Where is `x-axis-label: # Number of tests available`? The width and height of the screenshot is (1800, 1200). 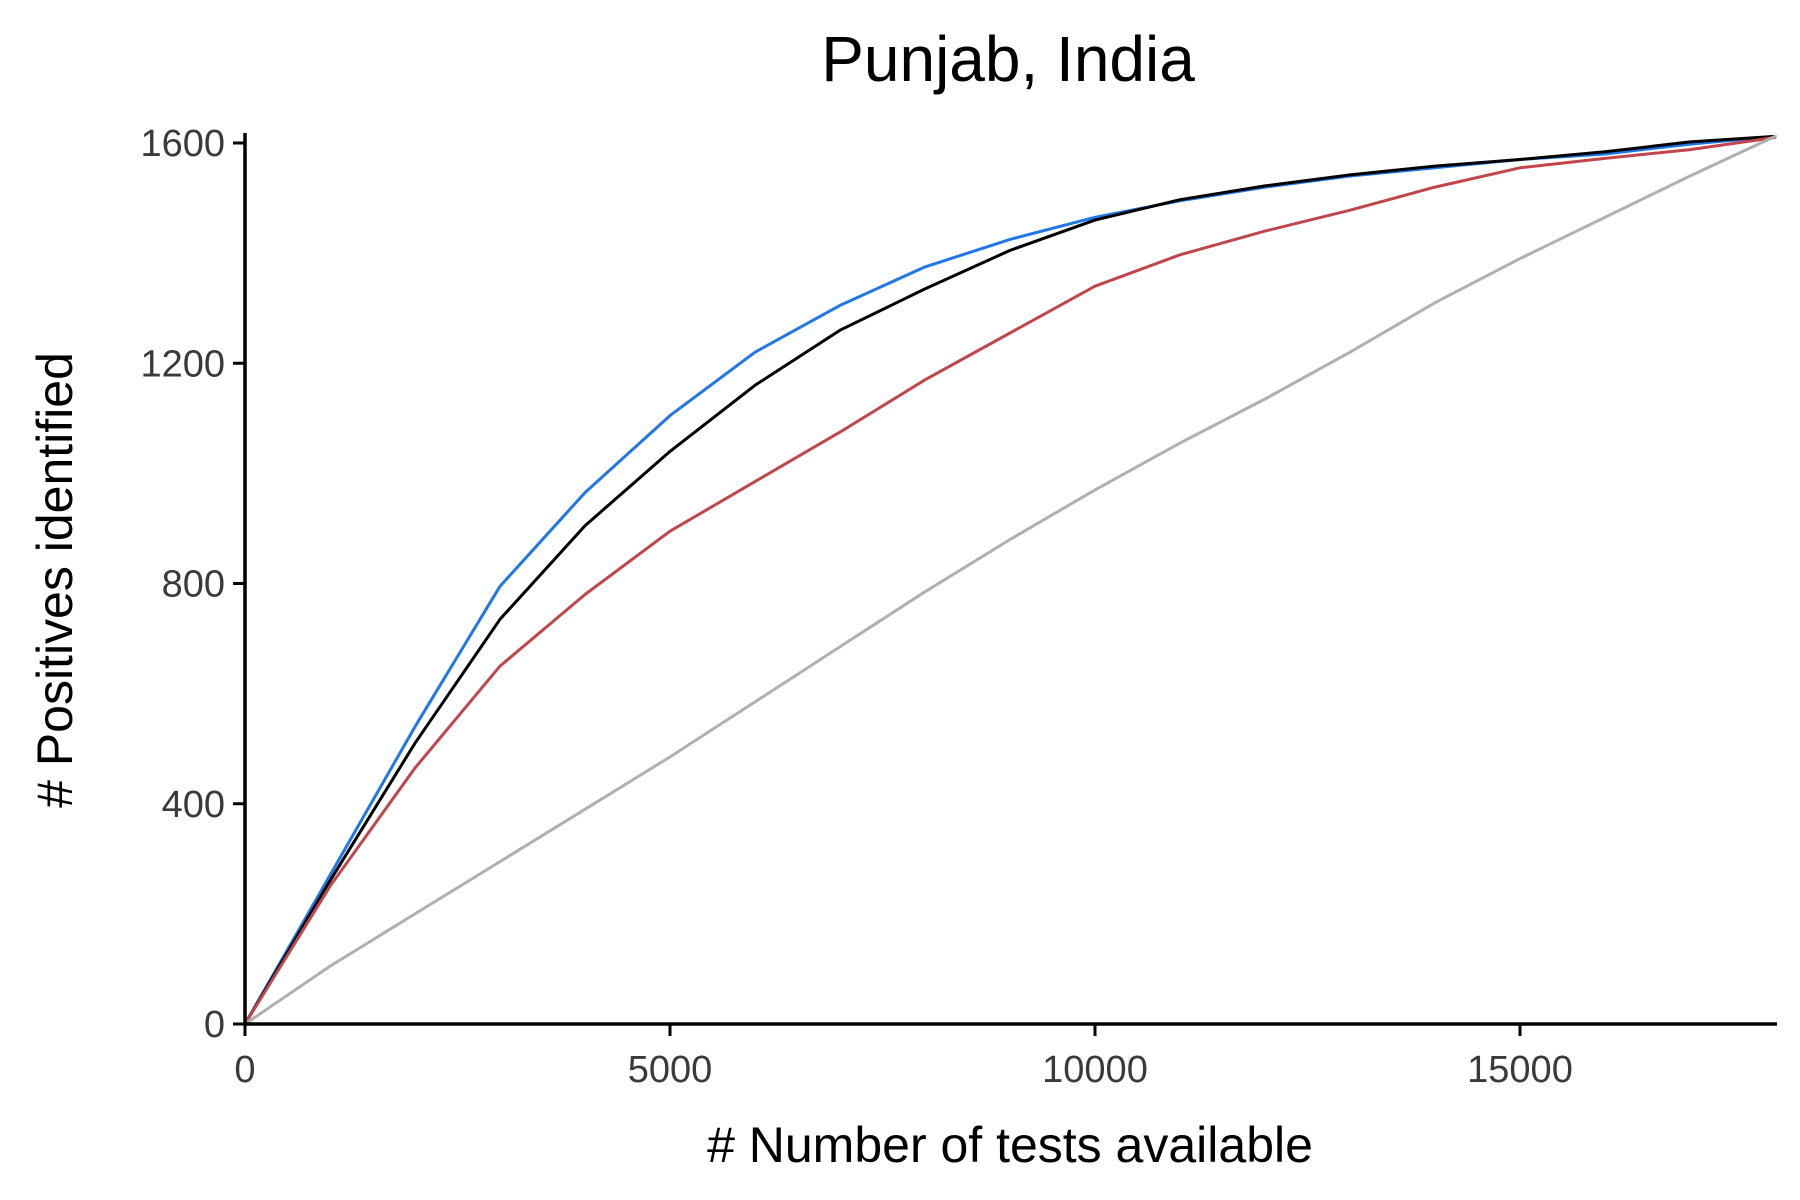
x-axis-label: # Number of tests available is located at coordinates (1010, 1145).